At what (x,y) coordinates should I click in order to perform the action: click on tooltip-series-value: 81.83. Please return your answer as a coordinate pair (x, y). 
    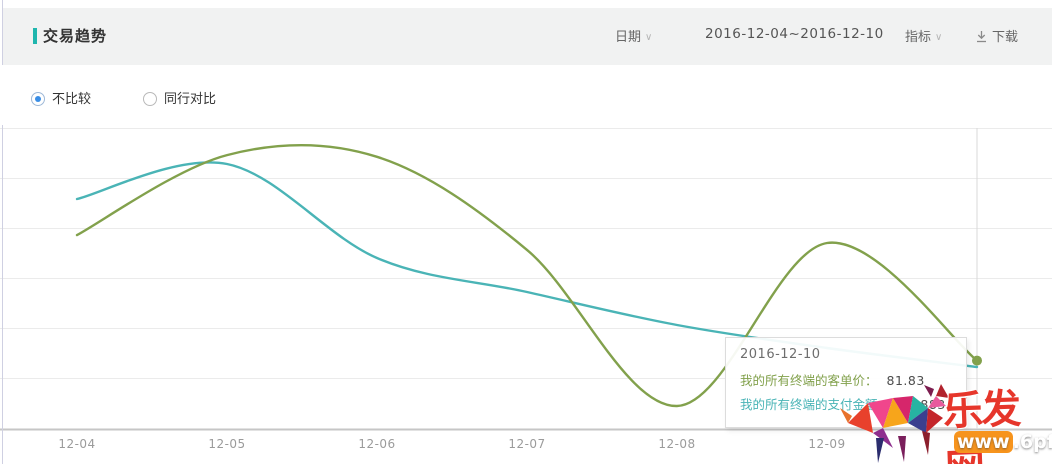
    Looking at the image, I should click on (905, 380).